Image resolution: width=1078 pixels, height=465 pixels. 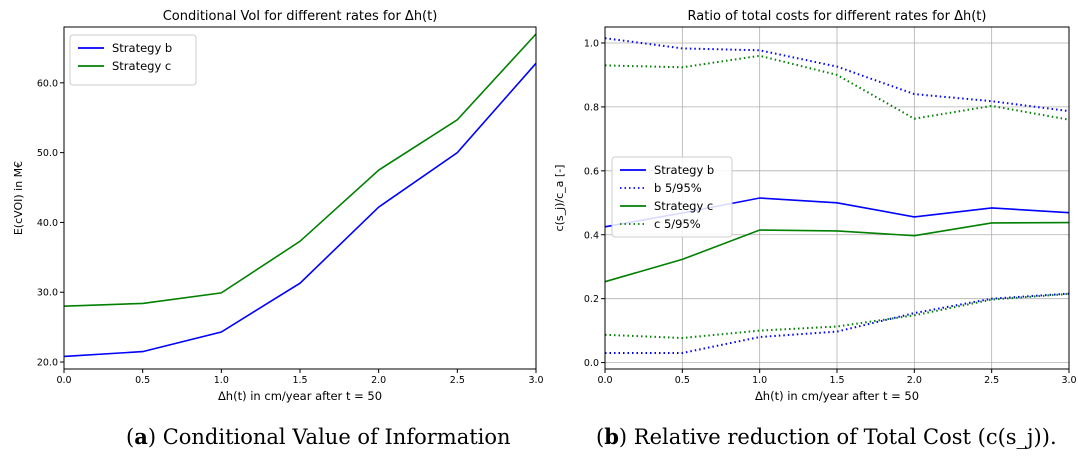 I want to click on caption-a-text: Conditional Value of Information, so click(x=336, y=437).